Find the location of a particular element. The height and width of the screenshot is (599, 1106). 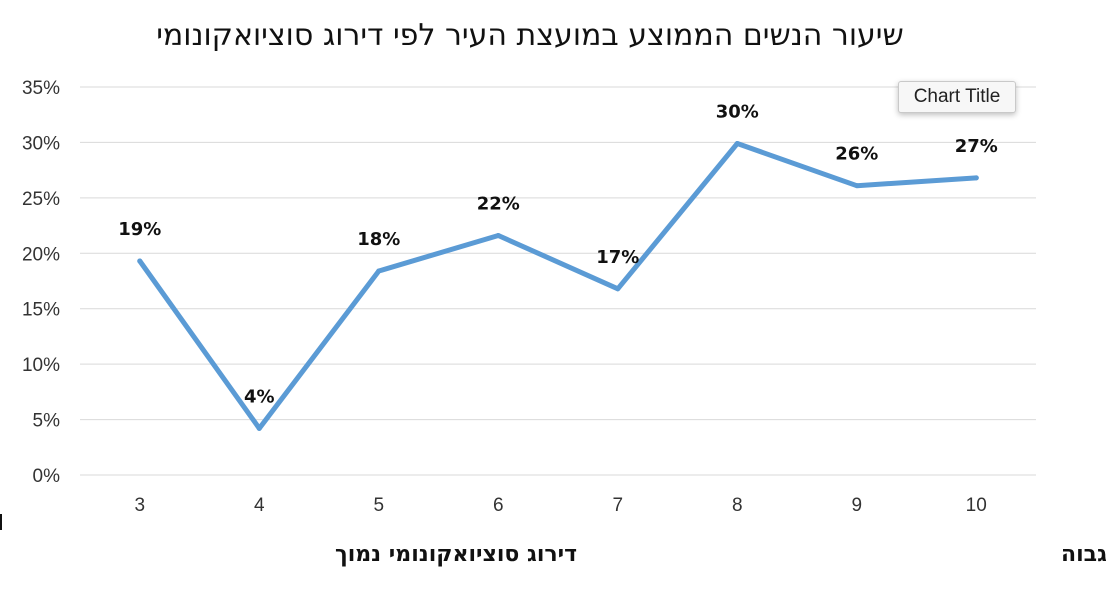

low-ses-note: דירוג סוציואקונומי נמוך is located at coordinates (456, 554).